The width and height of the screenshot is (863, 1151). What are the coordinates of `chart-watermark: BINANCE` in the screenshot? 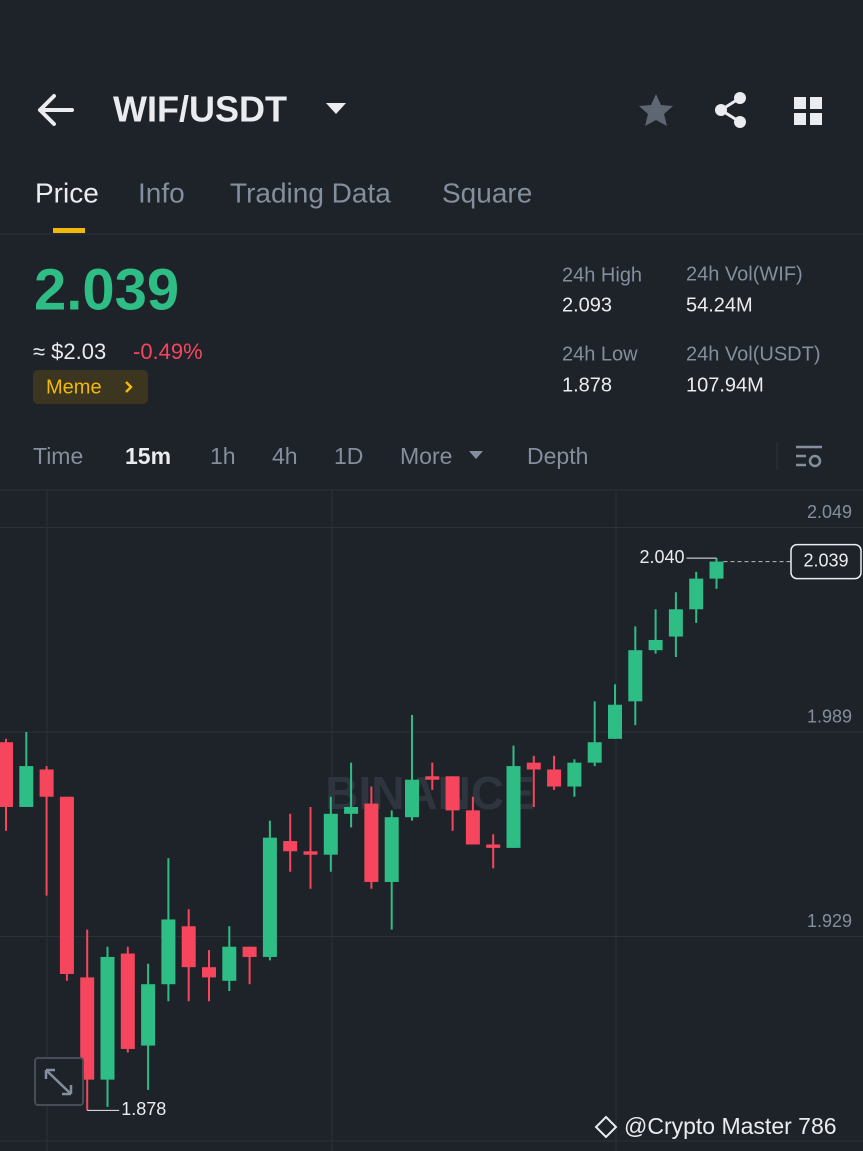 It's located at (430, 793).